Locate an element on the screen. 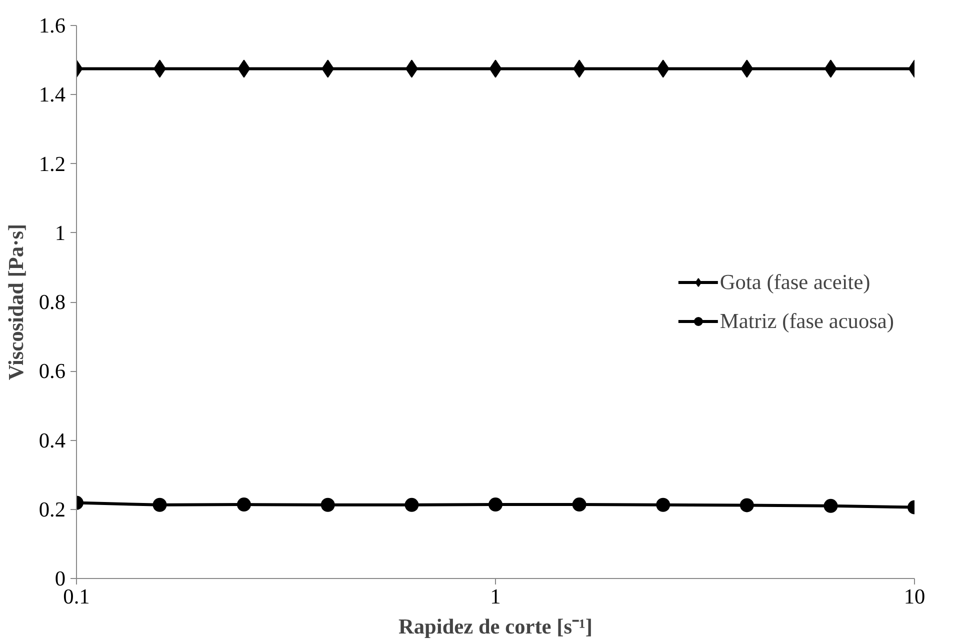  legend-label: Gota (fase aceite) is located at coordinates (795, 282).